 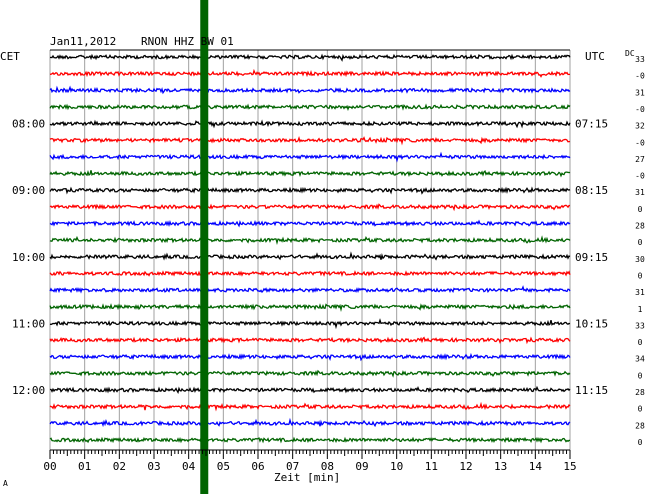 I want to click on left-time-label: 08:00, so click(x=28, y=124).